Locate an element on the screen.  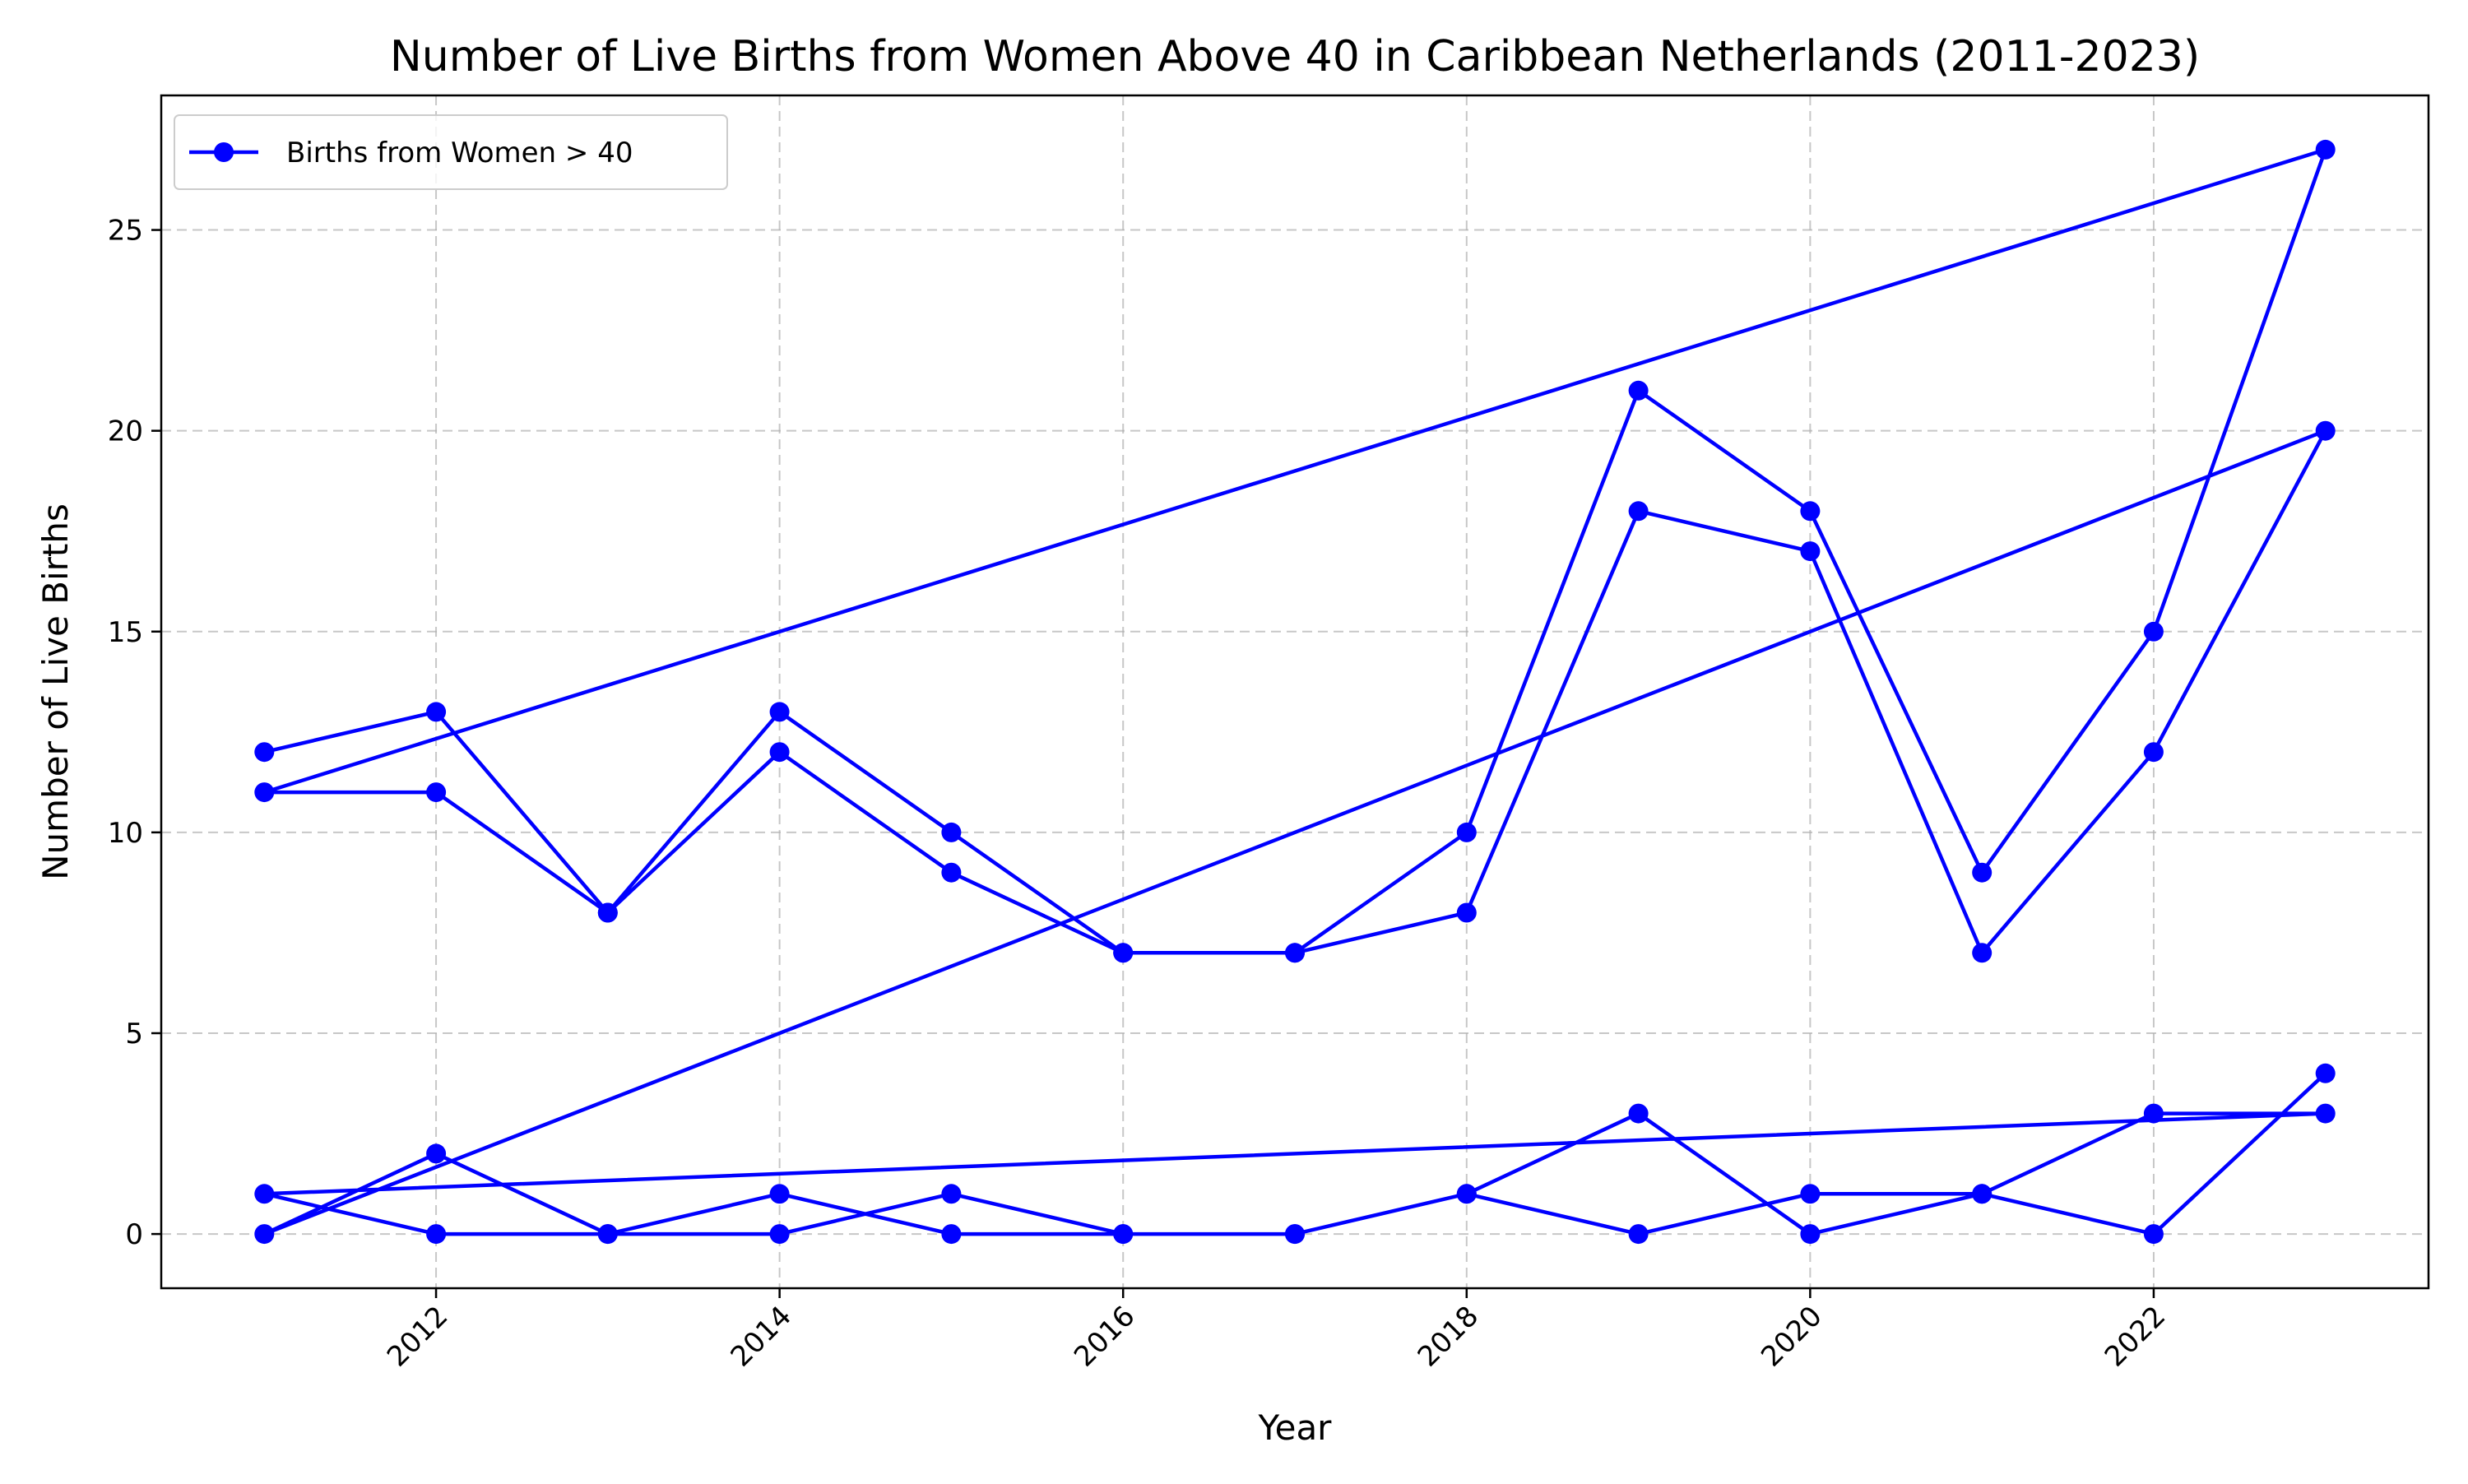
x-tick-label: 2014 is located at coordinates (761, 1336).